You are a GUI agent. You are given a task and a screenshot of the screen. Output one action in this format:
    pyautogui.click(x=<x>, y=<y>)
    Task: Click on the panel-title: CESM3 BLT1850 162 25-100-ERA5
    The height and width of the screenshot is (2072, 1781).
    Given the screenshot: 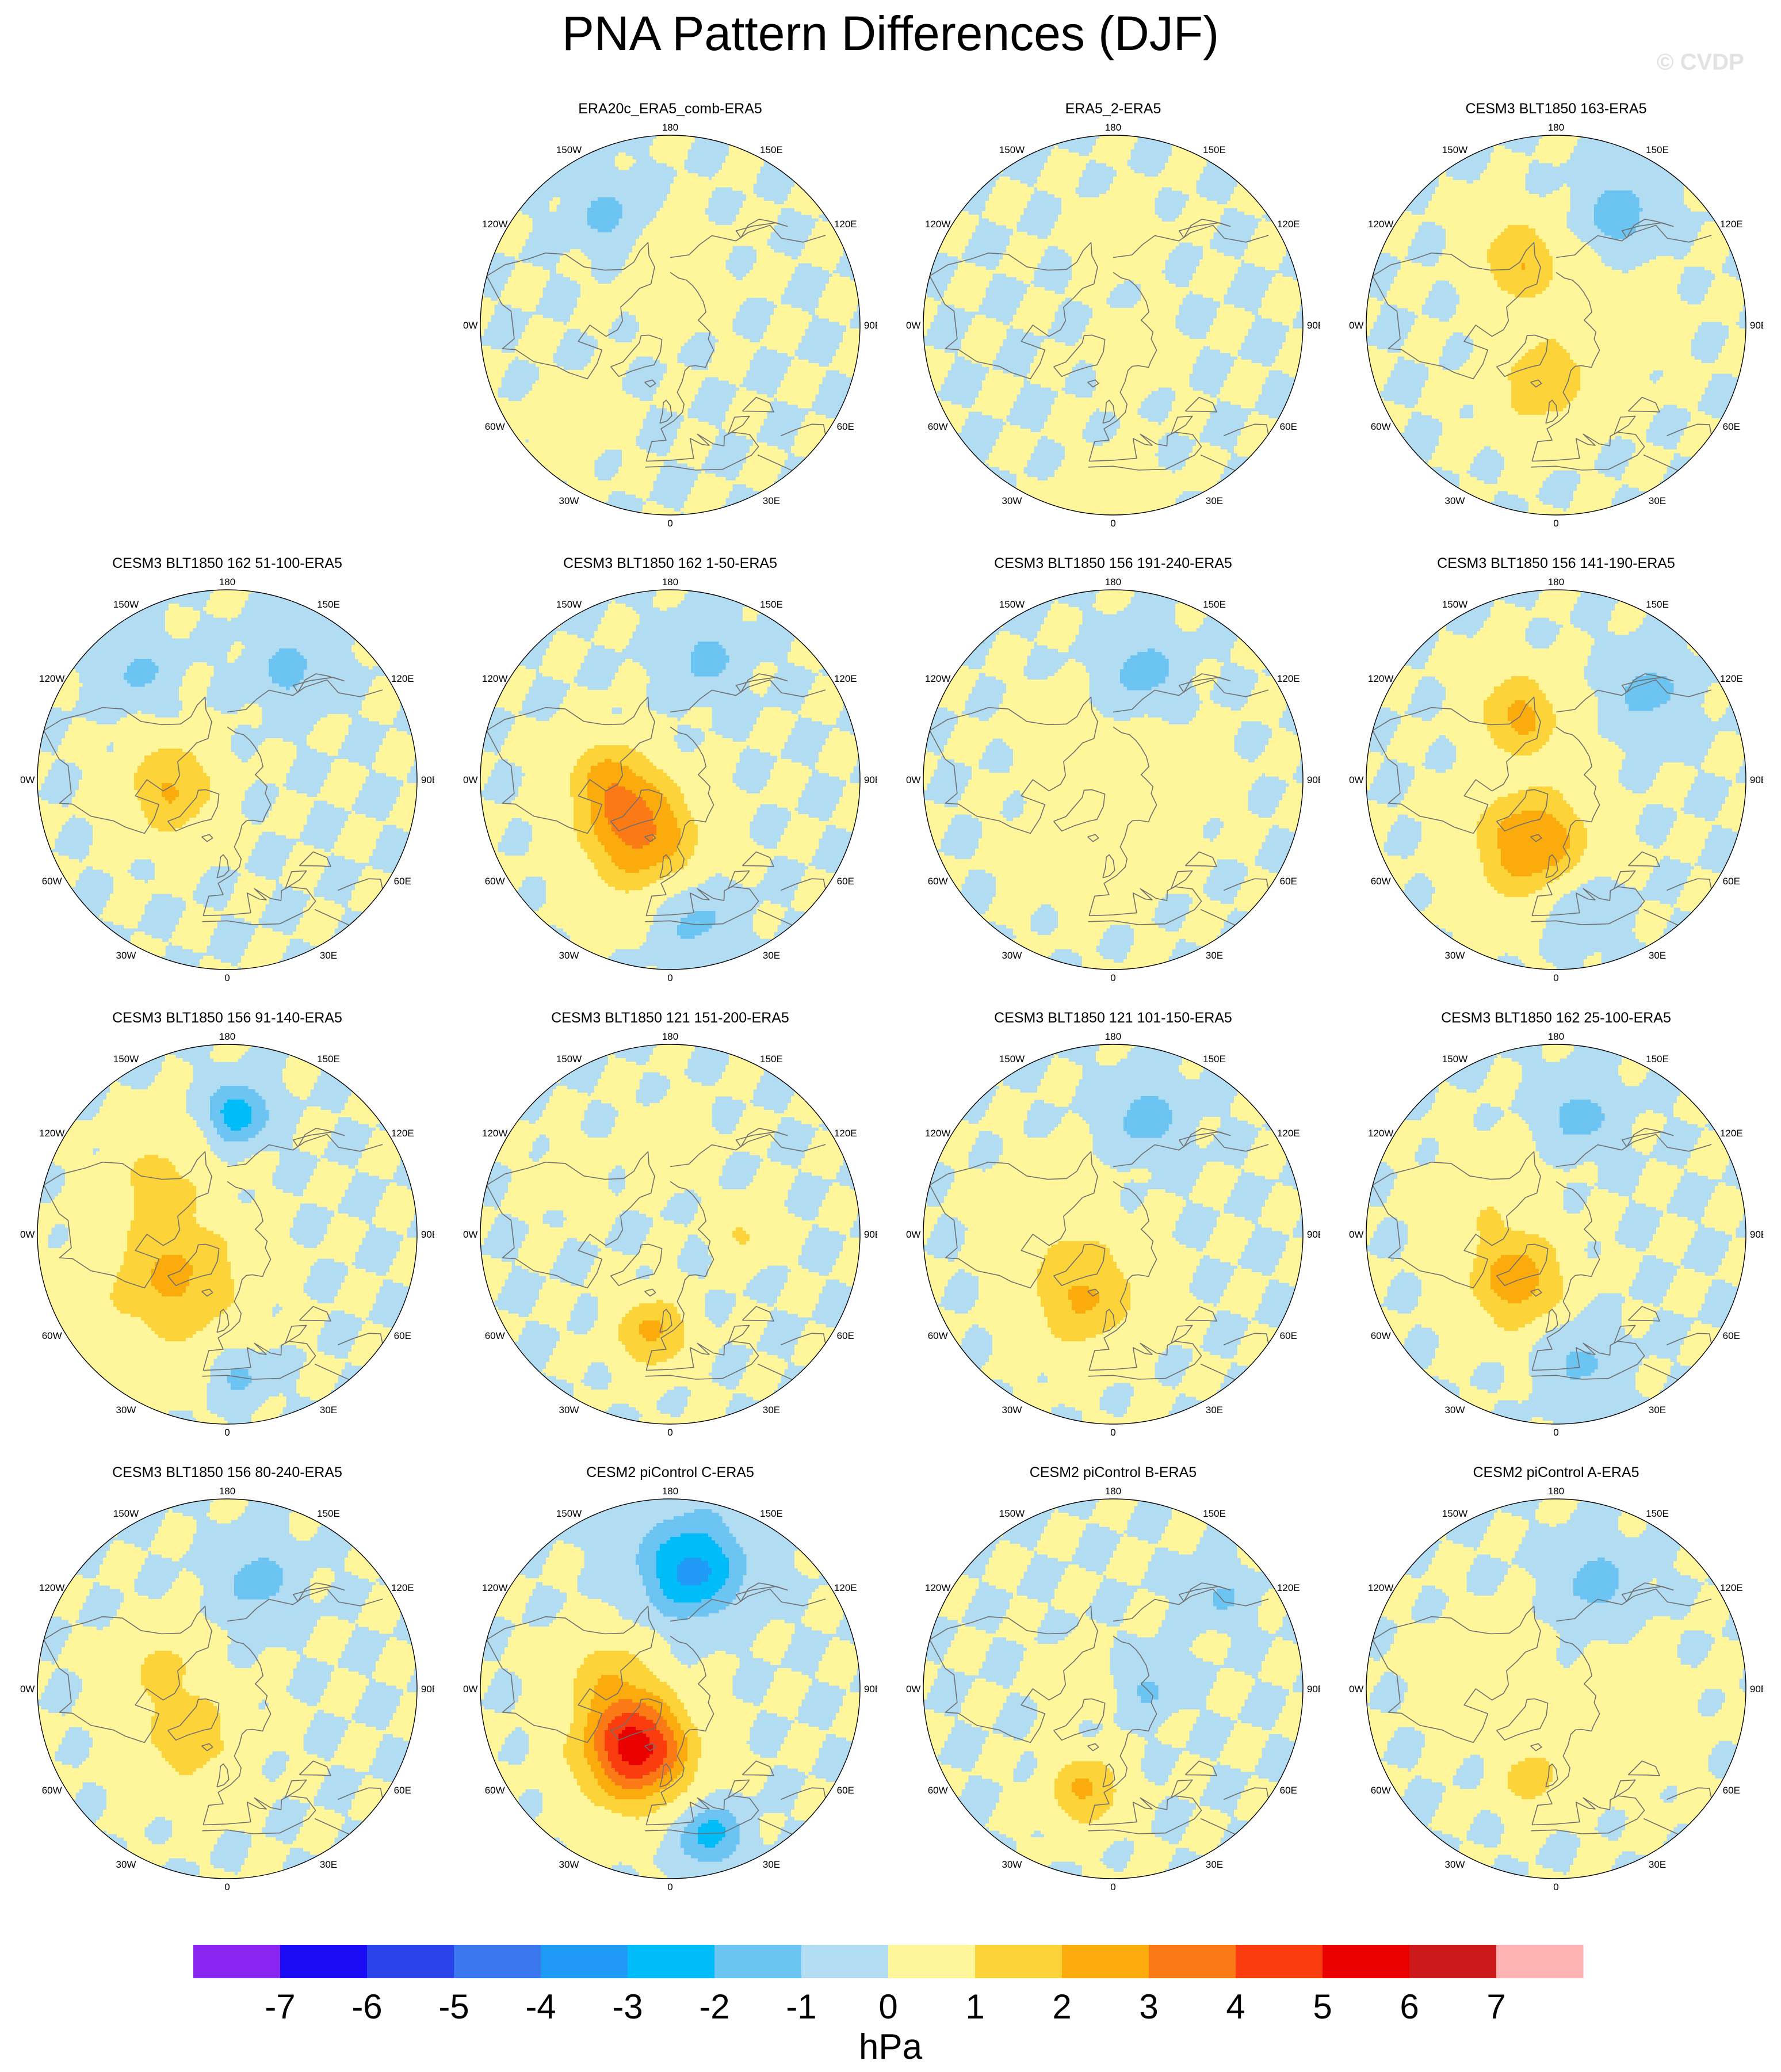 What is the action you would take?
    pyautogui.click(x=1556, y=1018)
    